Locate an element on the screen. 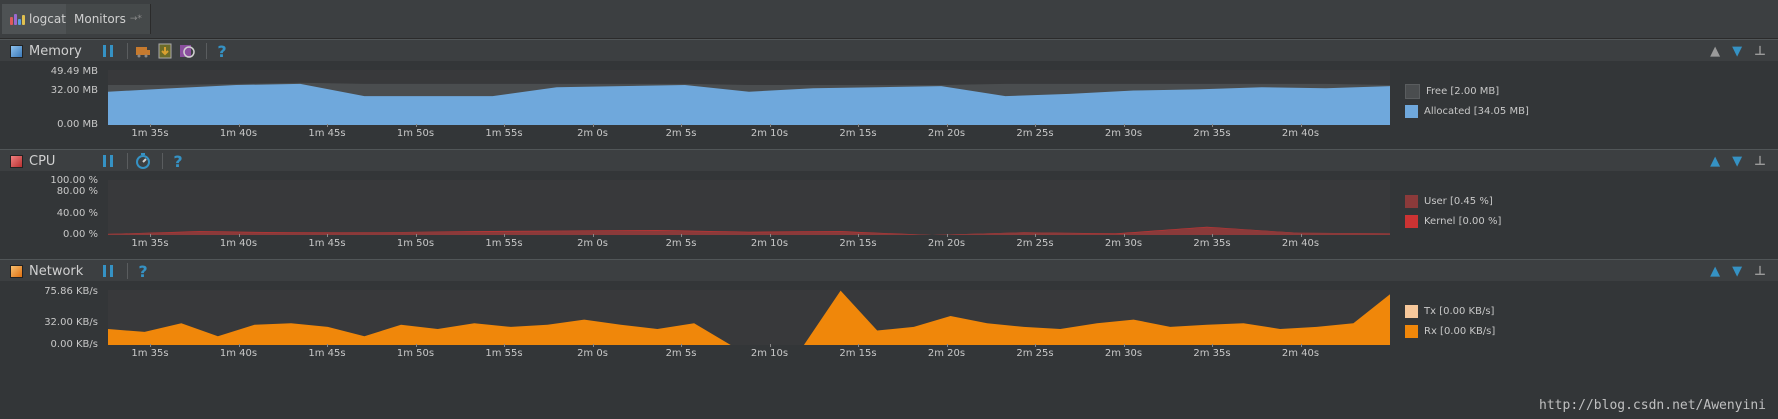 The image size is (1778, 419). legend-label: Allocated [34.05 MB] is located at coordinates (1476, 111).